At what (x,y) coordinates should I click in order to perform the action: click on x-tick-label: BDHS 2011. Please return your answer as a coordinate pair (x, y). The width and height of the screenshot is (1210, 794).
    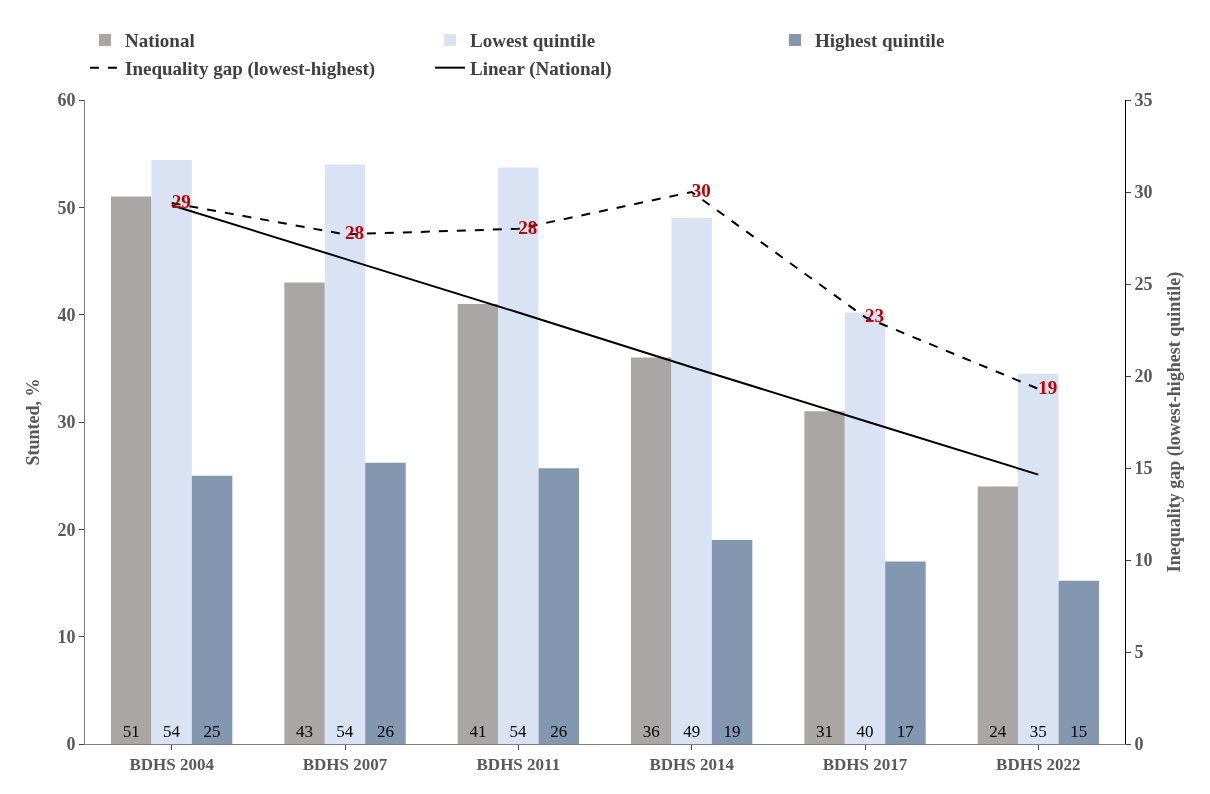
    Looking at the image, I should click on (518, 765).